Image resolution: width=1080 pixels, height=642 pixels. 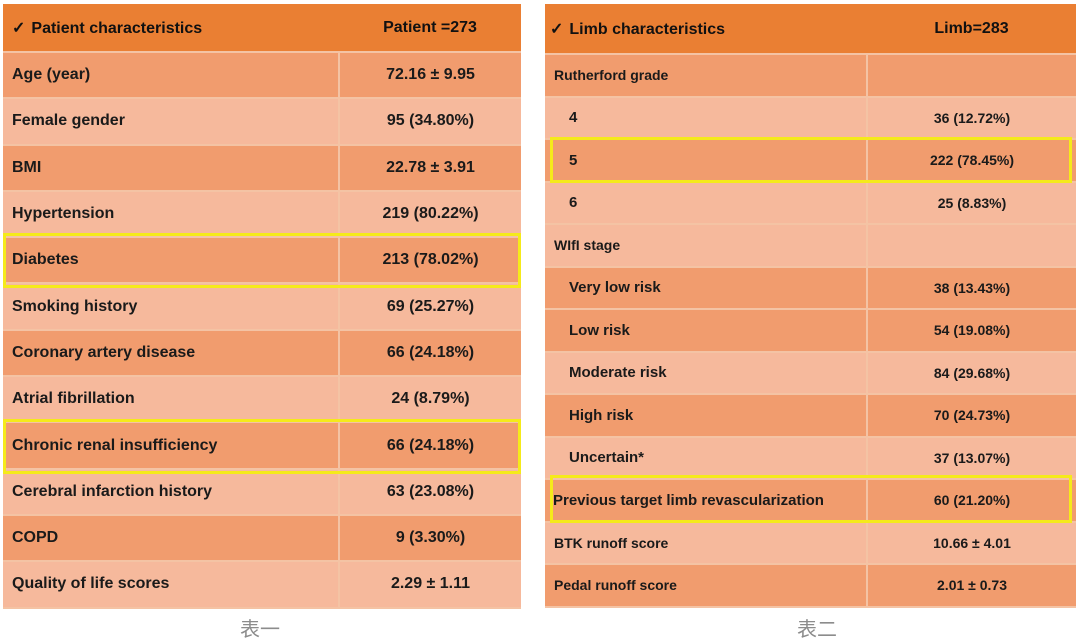 What do you see at coordinates (706, 416) in the screenshot?
I see `row-label: High risk` at bounding box center [706, 416].